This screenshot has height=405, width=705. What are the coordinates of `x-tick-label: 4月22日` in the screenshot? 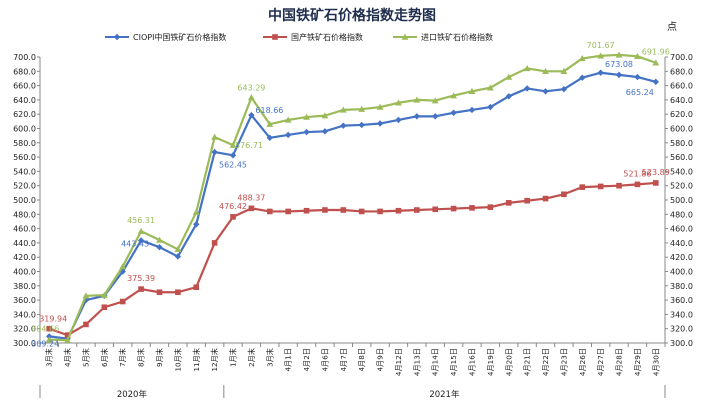 It's located at (545, 362).